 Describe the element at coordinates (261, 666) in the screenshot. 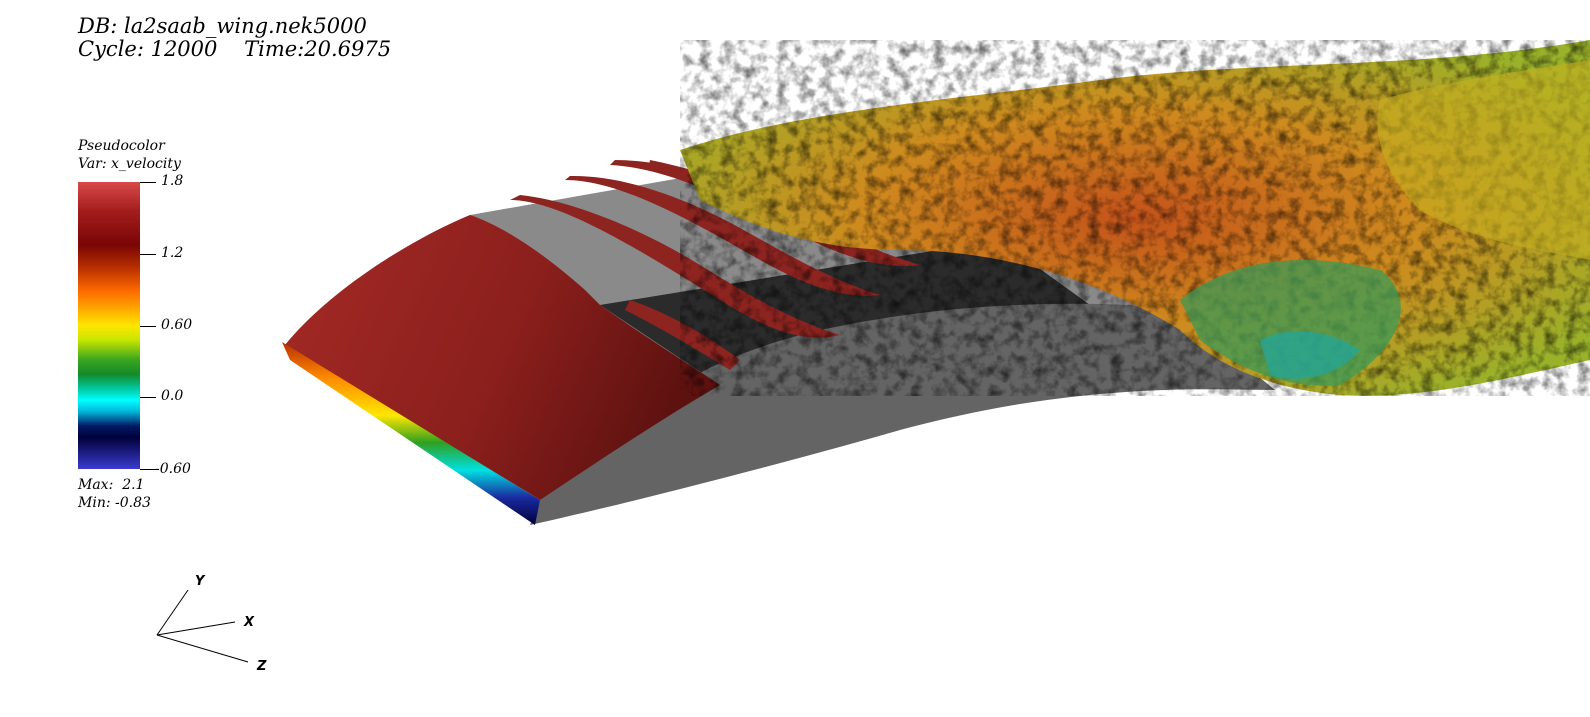

I see `axis-z-label: Z` at that location.